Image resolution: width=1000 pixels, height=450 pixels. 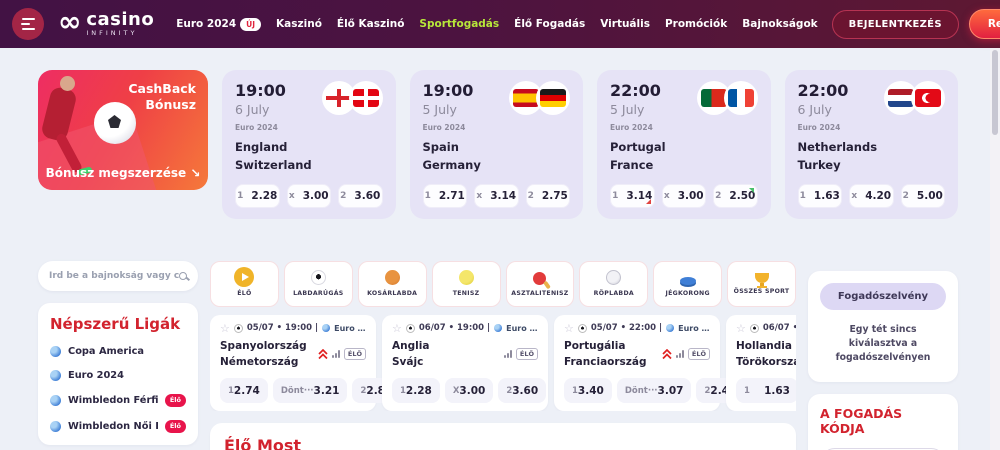 I want to click on odds-button: Dönt··· 3.07, so click(x=654, y=391).